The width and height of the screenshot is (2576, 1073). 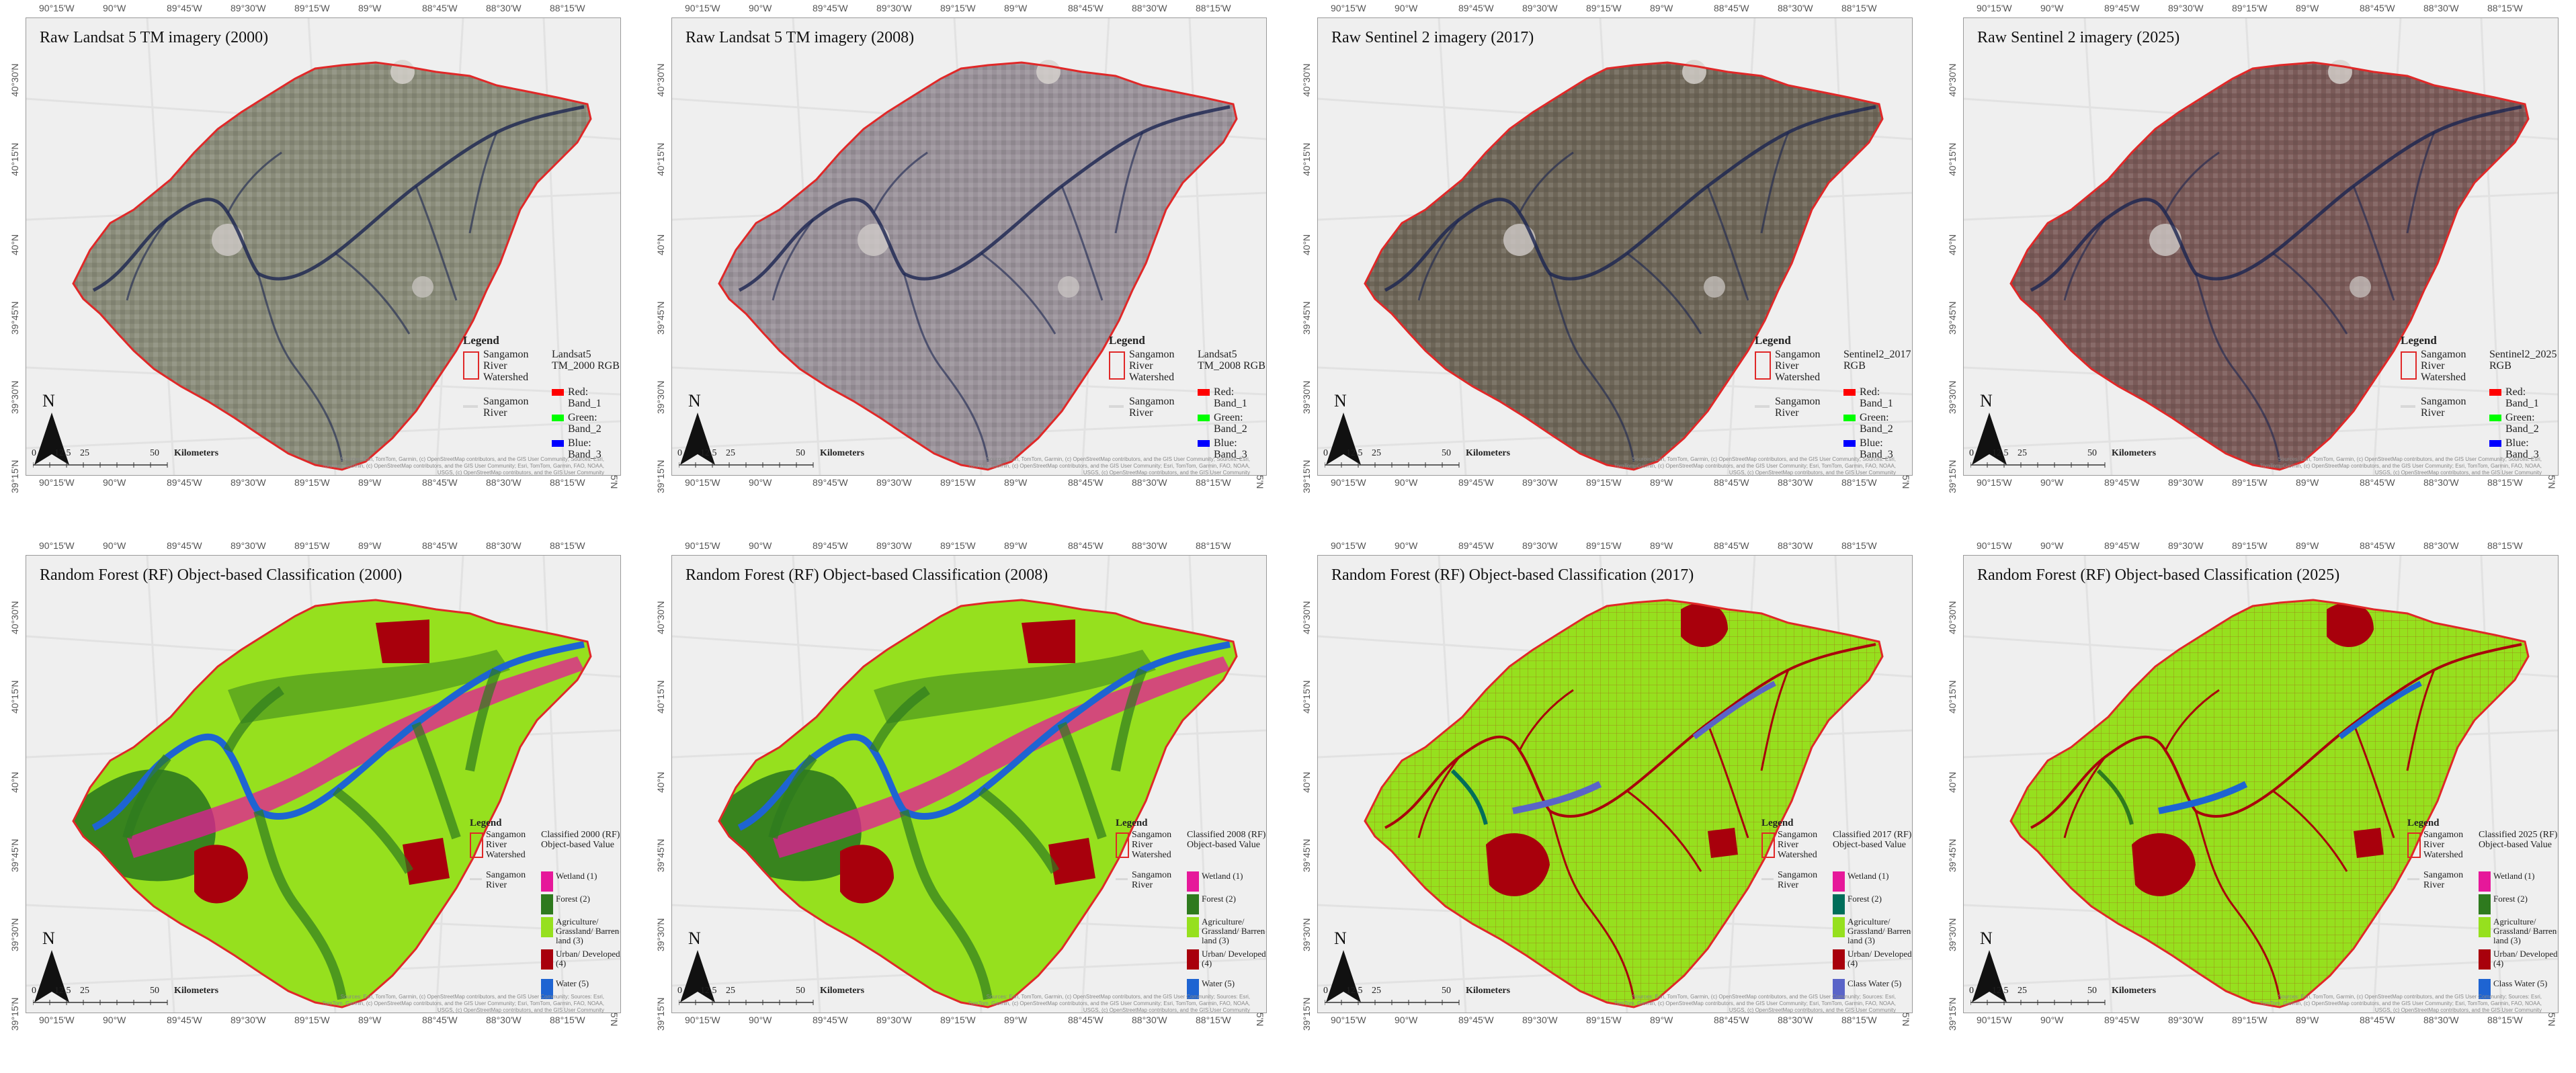 I want to click on water-class-area, so click(x=1557, y=798).